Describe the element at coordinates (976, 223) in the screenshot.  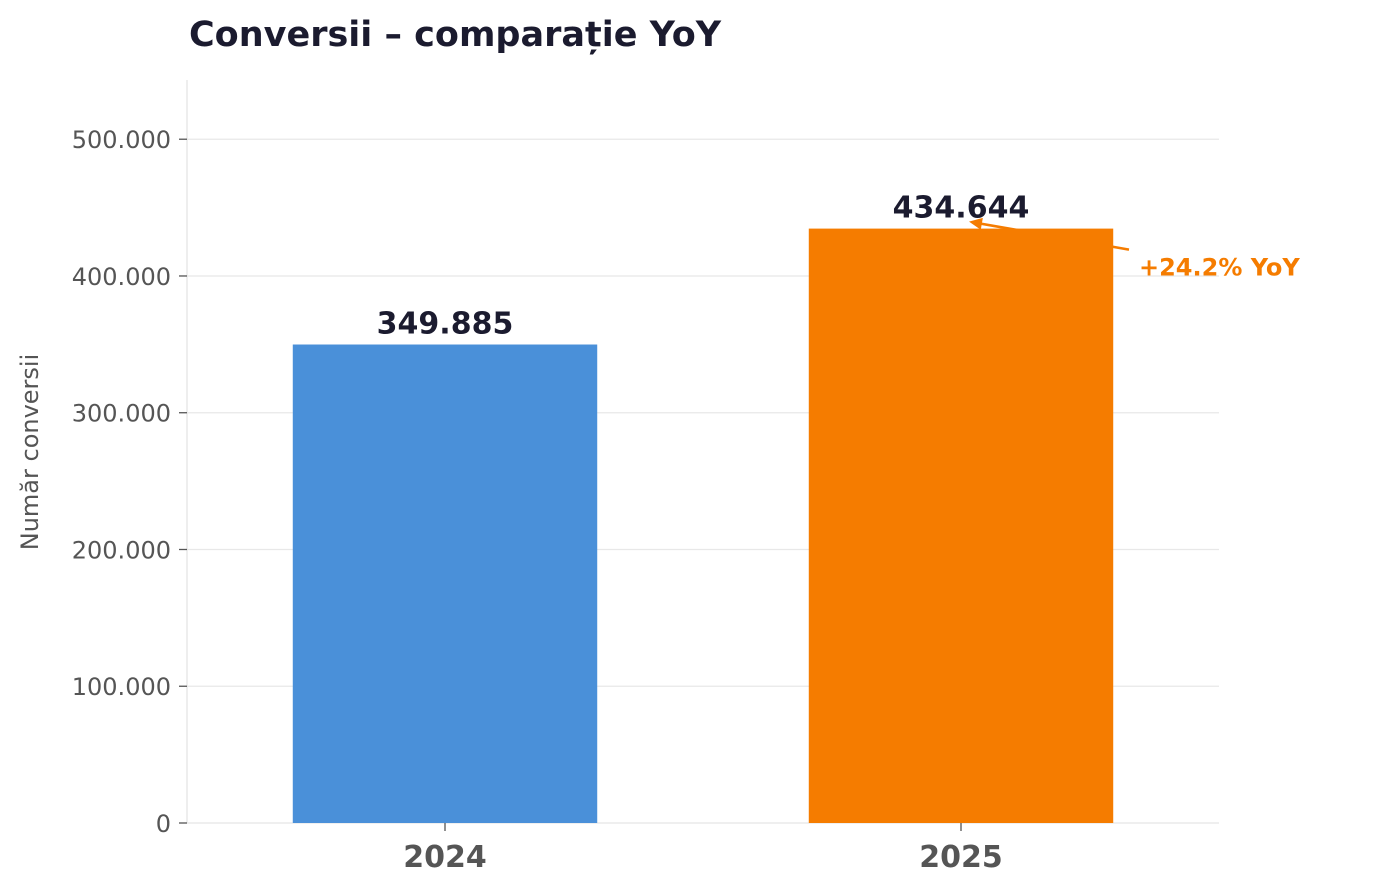
I see `annotation-arrow-head` at that location.